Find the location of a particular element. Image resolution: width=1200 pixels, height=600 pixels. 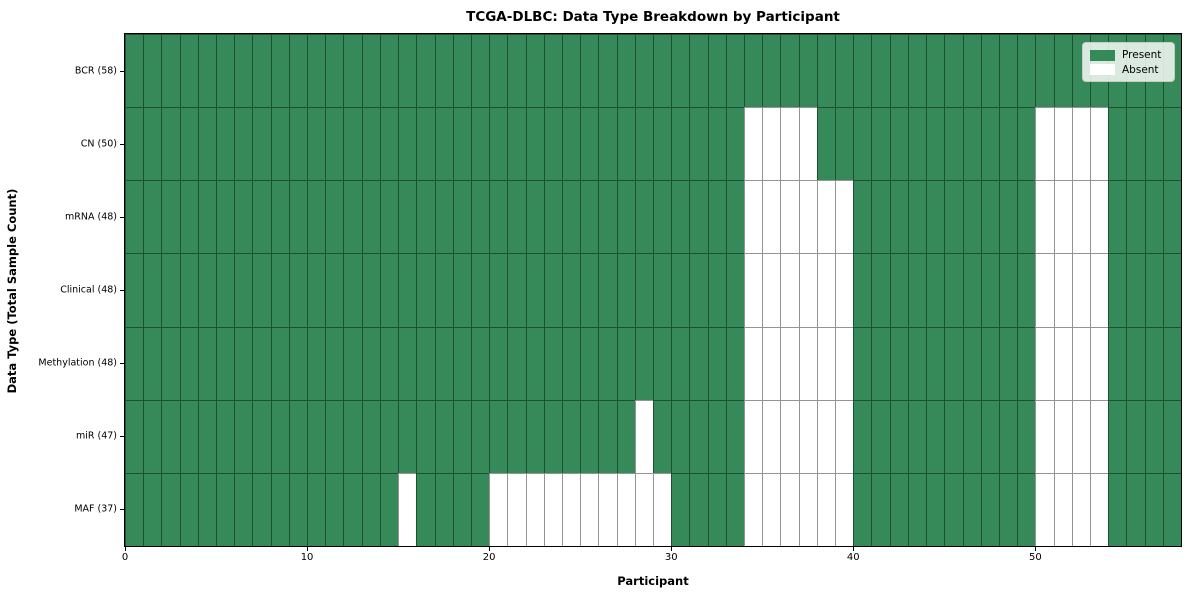

y-axis-label: Data Type (Total Sample Count) is located at coordinates (12, 291).